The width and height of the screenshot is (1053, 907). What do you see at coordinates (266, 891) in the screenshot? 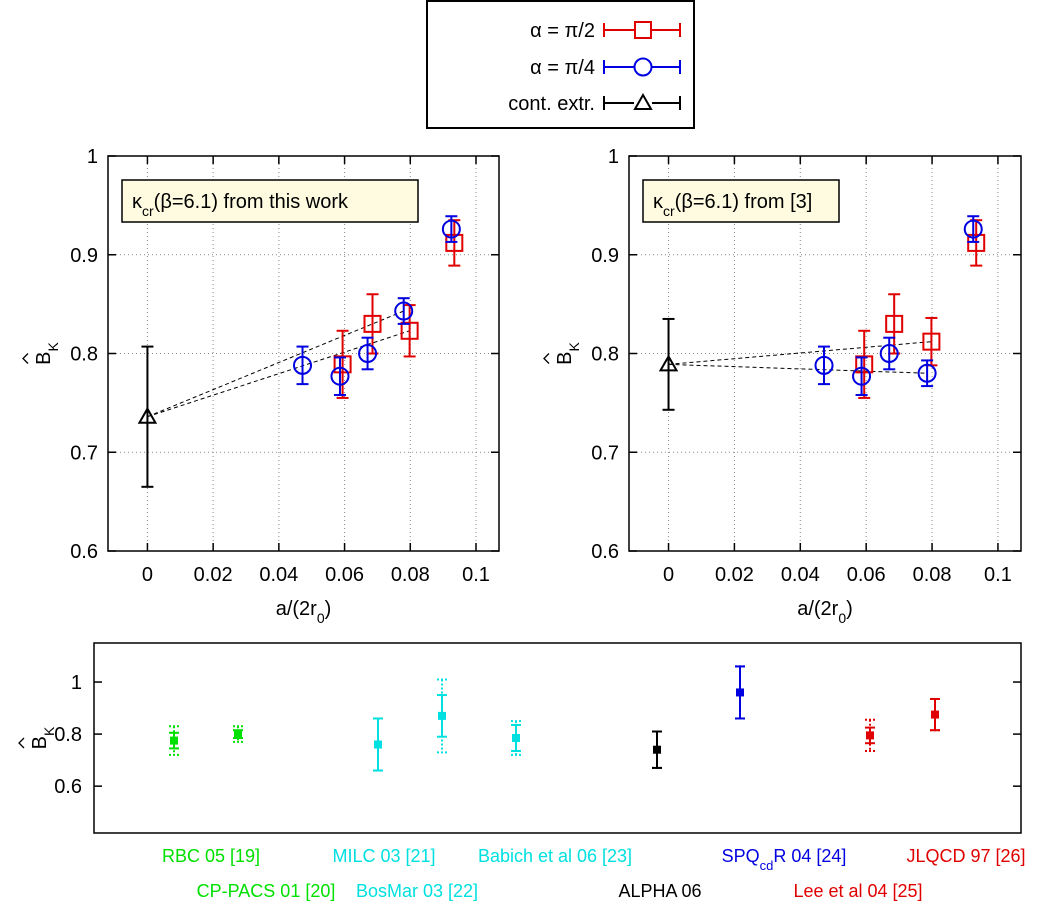
I see `point-label: CP-PACS 01 [20]` at bounding box center [266, 891].